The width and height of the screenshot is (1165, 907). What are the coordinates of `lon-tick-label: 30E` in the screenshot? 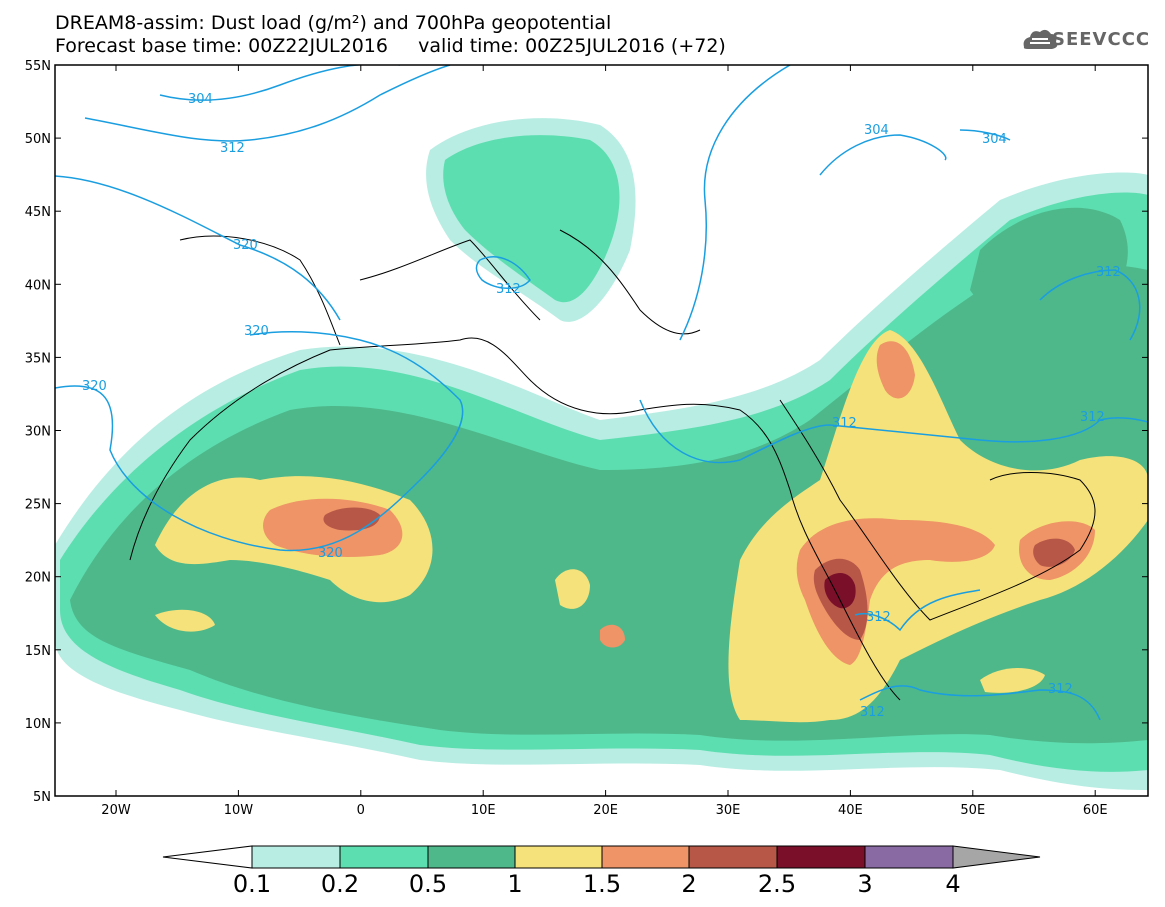 It's located at (728, 810).